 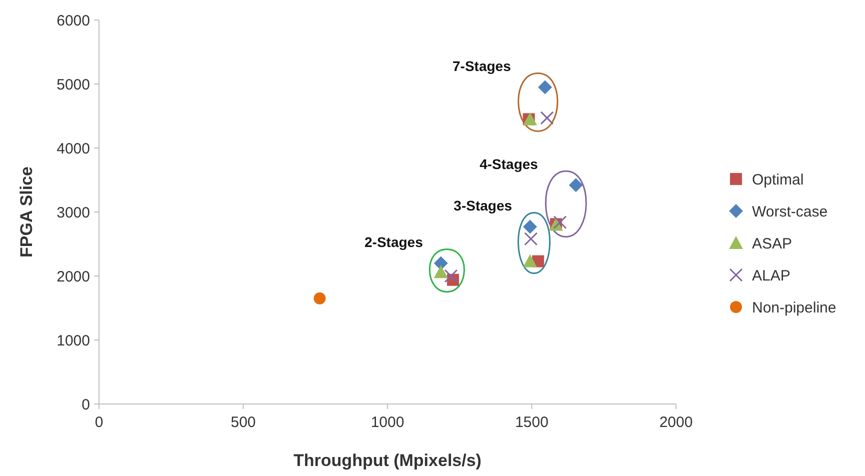 I want to click on x-tick-label: 500, so click(x=243, y=422).